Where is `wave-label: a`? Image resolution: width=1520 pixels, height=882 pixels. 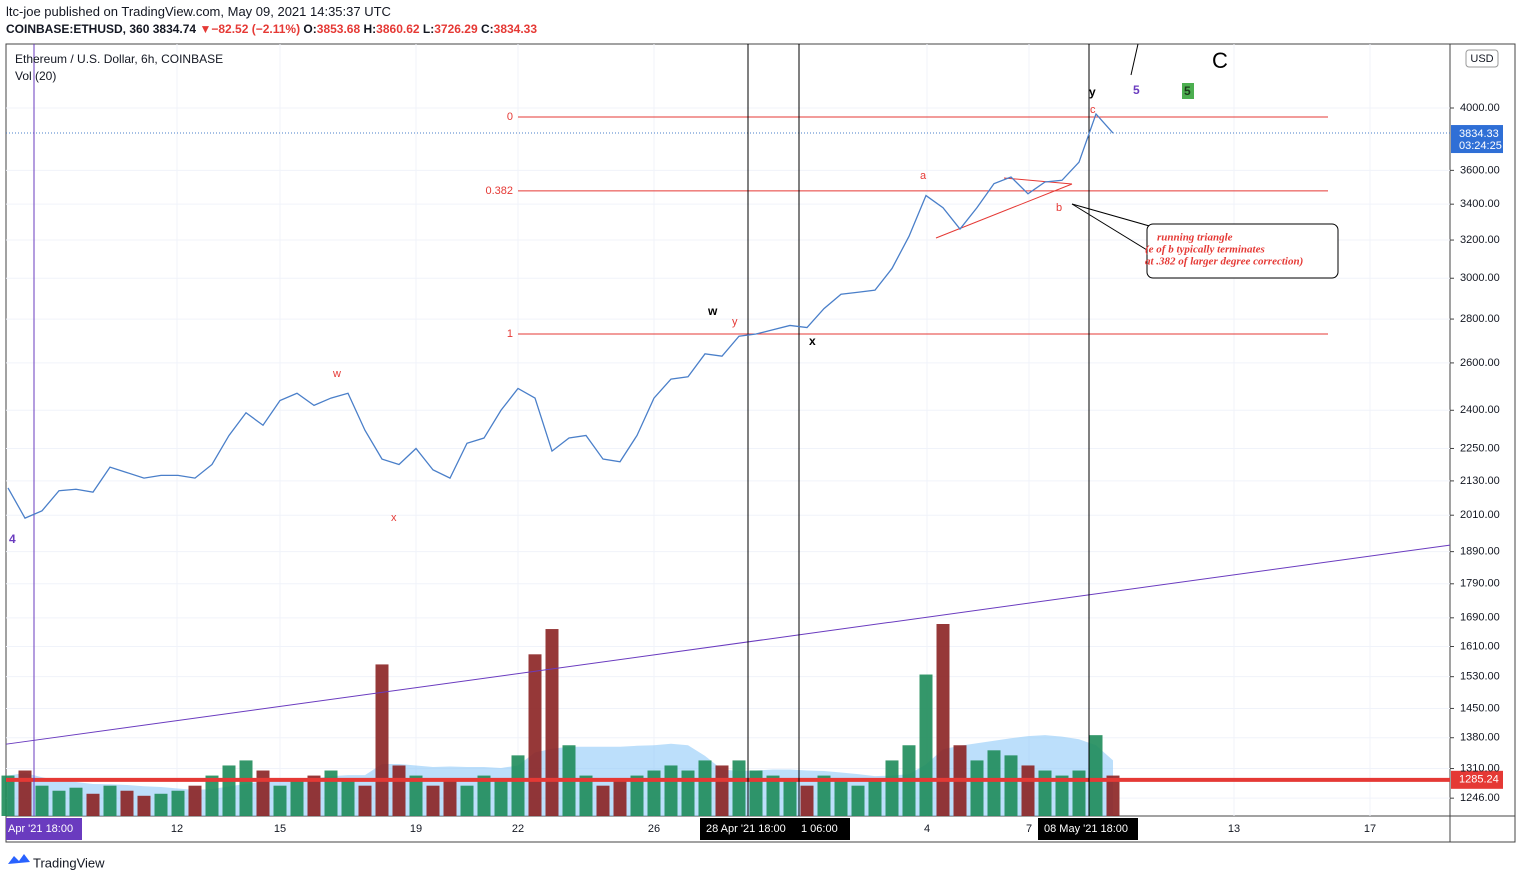
wave-label: a is located at coordinates (923, 176).